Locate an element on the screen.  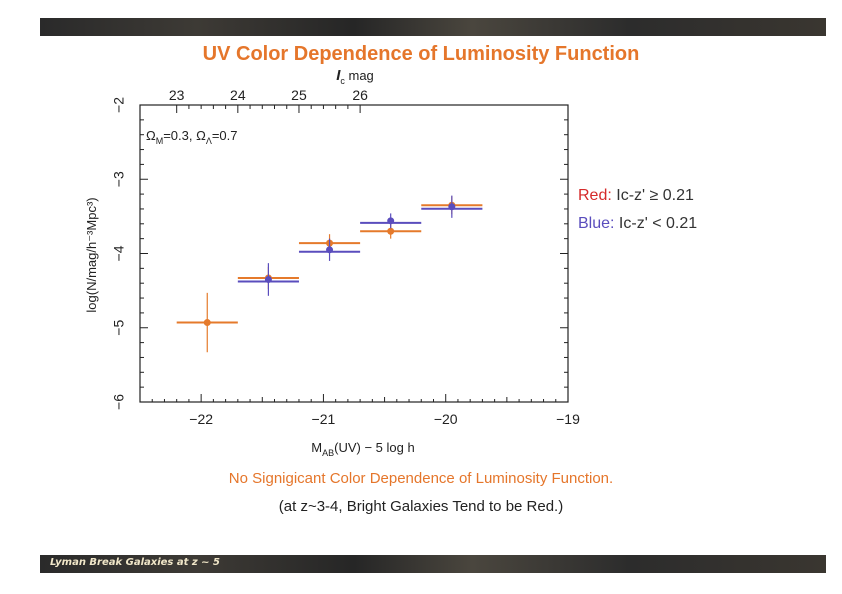
legend-red-label: Red: is located at coordinates (595, 195).